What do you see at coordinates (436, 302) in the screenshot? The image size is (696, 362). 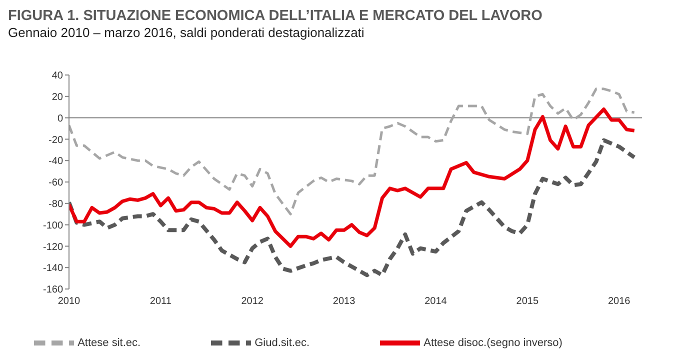 I see `x-tick-label: 2014` at bounding box center [436, 302].